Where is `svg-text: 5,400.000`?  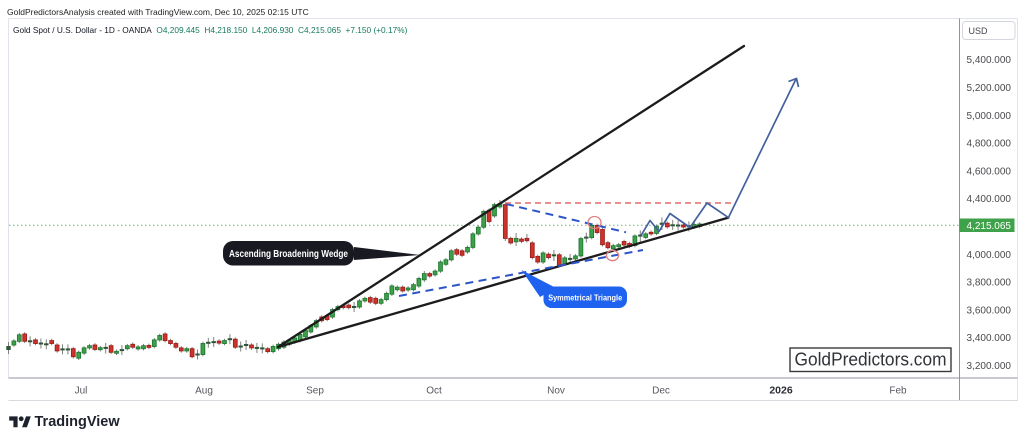
svg-text: 5,400.000 is located at coordinates (989, 60).